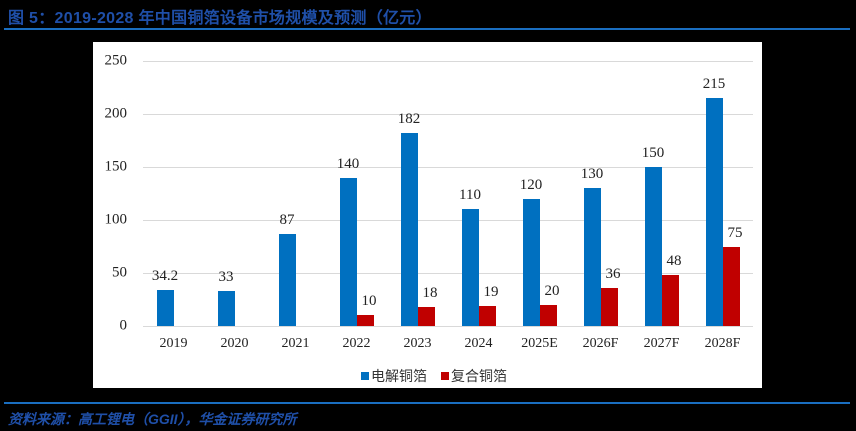  What do you see at coordinates (234, 343) in the screenshot?
I see `x-axis-category-label: 2020` at bounding box center [234, 343].